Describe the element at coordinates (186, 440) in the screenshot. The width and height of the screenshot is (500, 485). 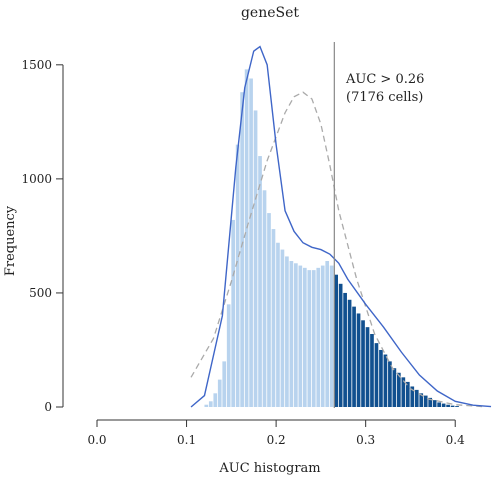
I see `x-tick-label: 0.1` at that location.